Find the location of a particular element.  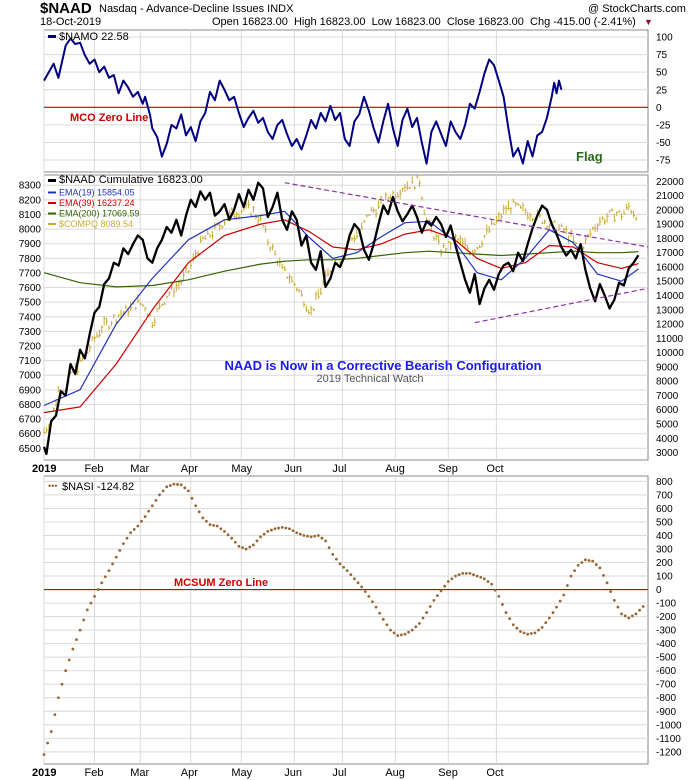

naad-legend-label: EMA(200) 17069.59 is located at coordinates (99, 214).